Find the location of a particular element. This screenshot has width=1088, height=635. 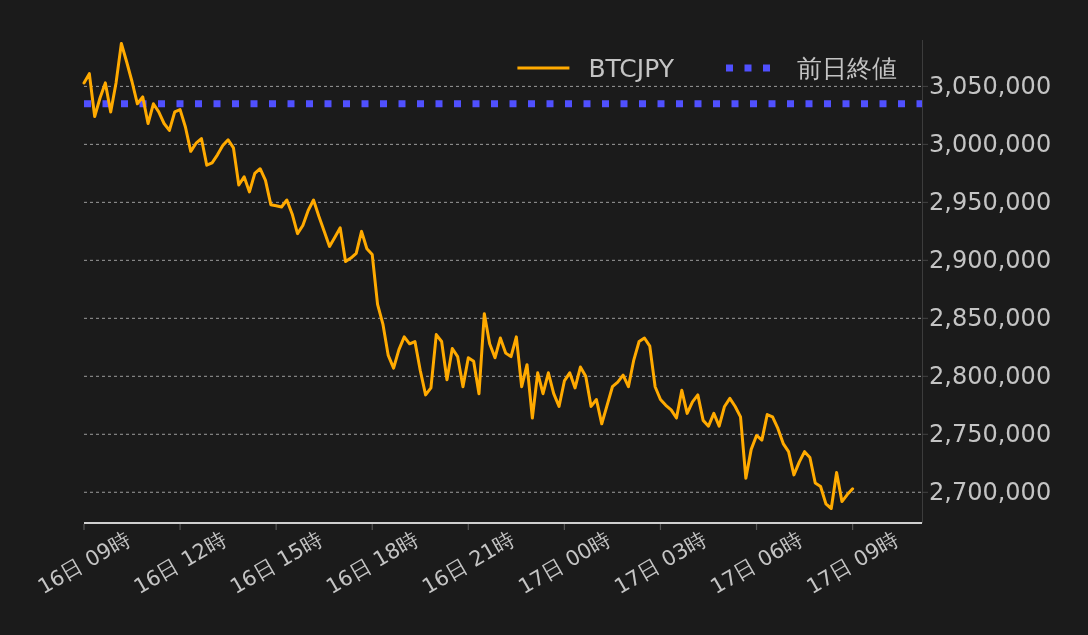

y-tick-label: 3,050,000 is located at coordinates (990, 86).